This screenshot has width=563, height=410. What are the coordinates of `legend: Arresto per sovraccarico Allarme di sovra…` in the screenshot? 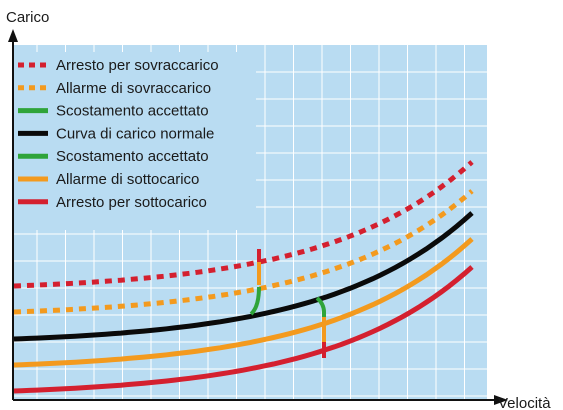 It's located at (118, 134).